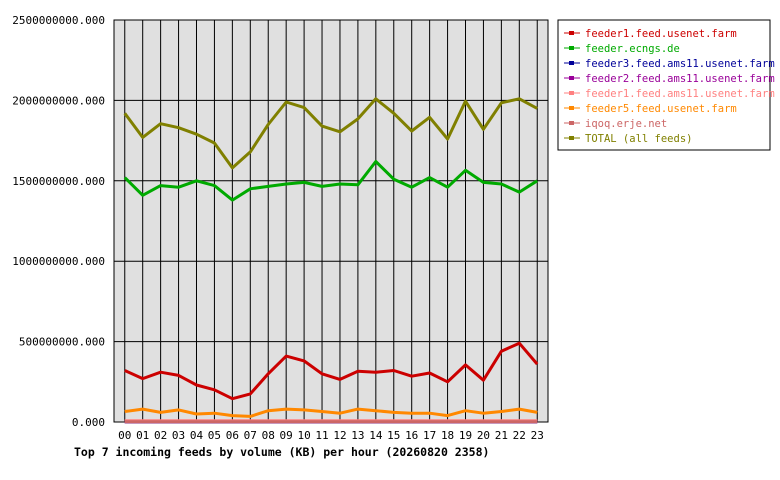 This screenshot has width=780, height=480. Describe the element at coordinates (160, 435) in the screenshot. I see `x-tick-label: 02` at that location.